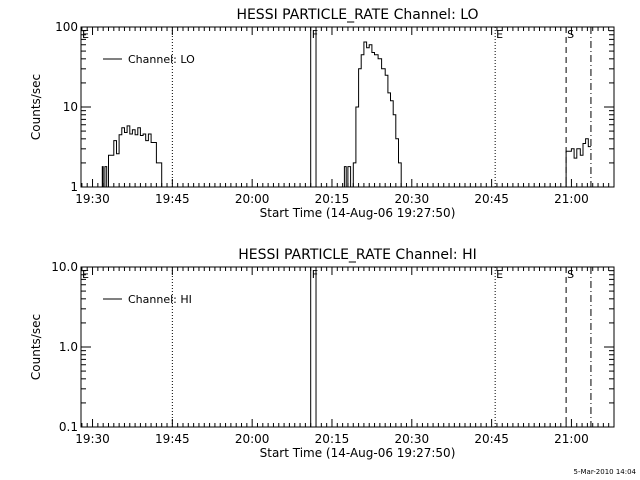  What do you see at coordinates (160, 299) in the screenshot?
I see `legend-label: Channel: HI` at bounding box center [160, 299].